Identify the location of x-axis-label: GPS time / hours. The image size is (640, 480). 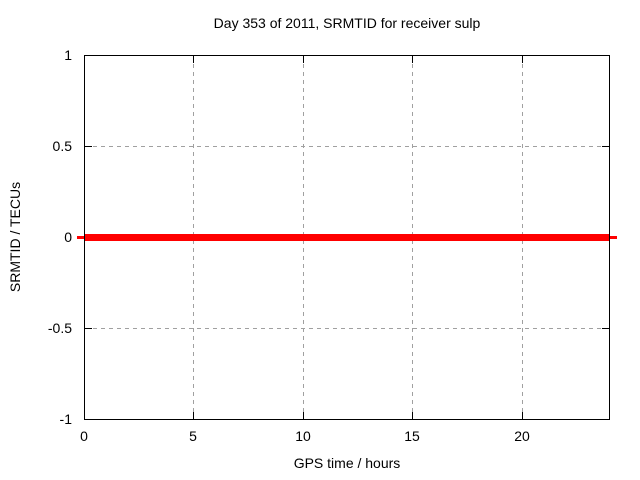
(347, 463).